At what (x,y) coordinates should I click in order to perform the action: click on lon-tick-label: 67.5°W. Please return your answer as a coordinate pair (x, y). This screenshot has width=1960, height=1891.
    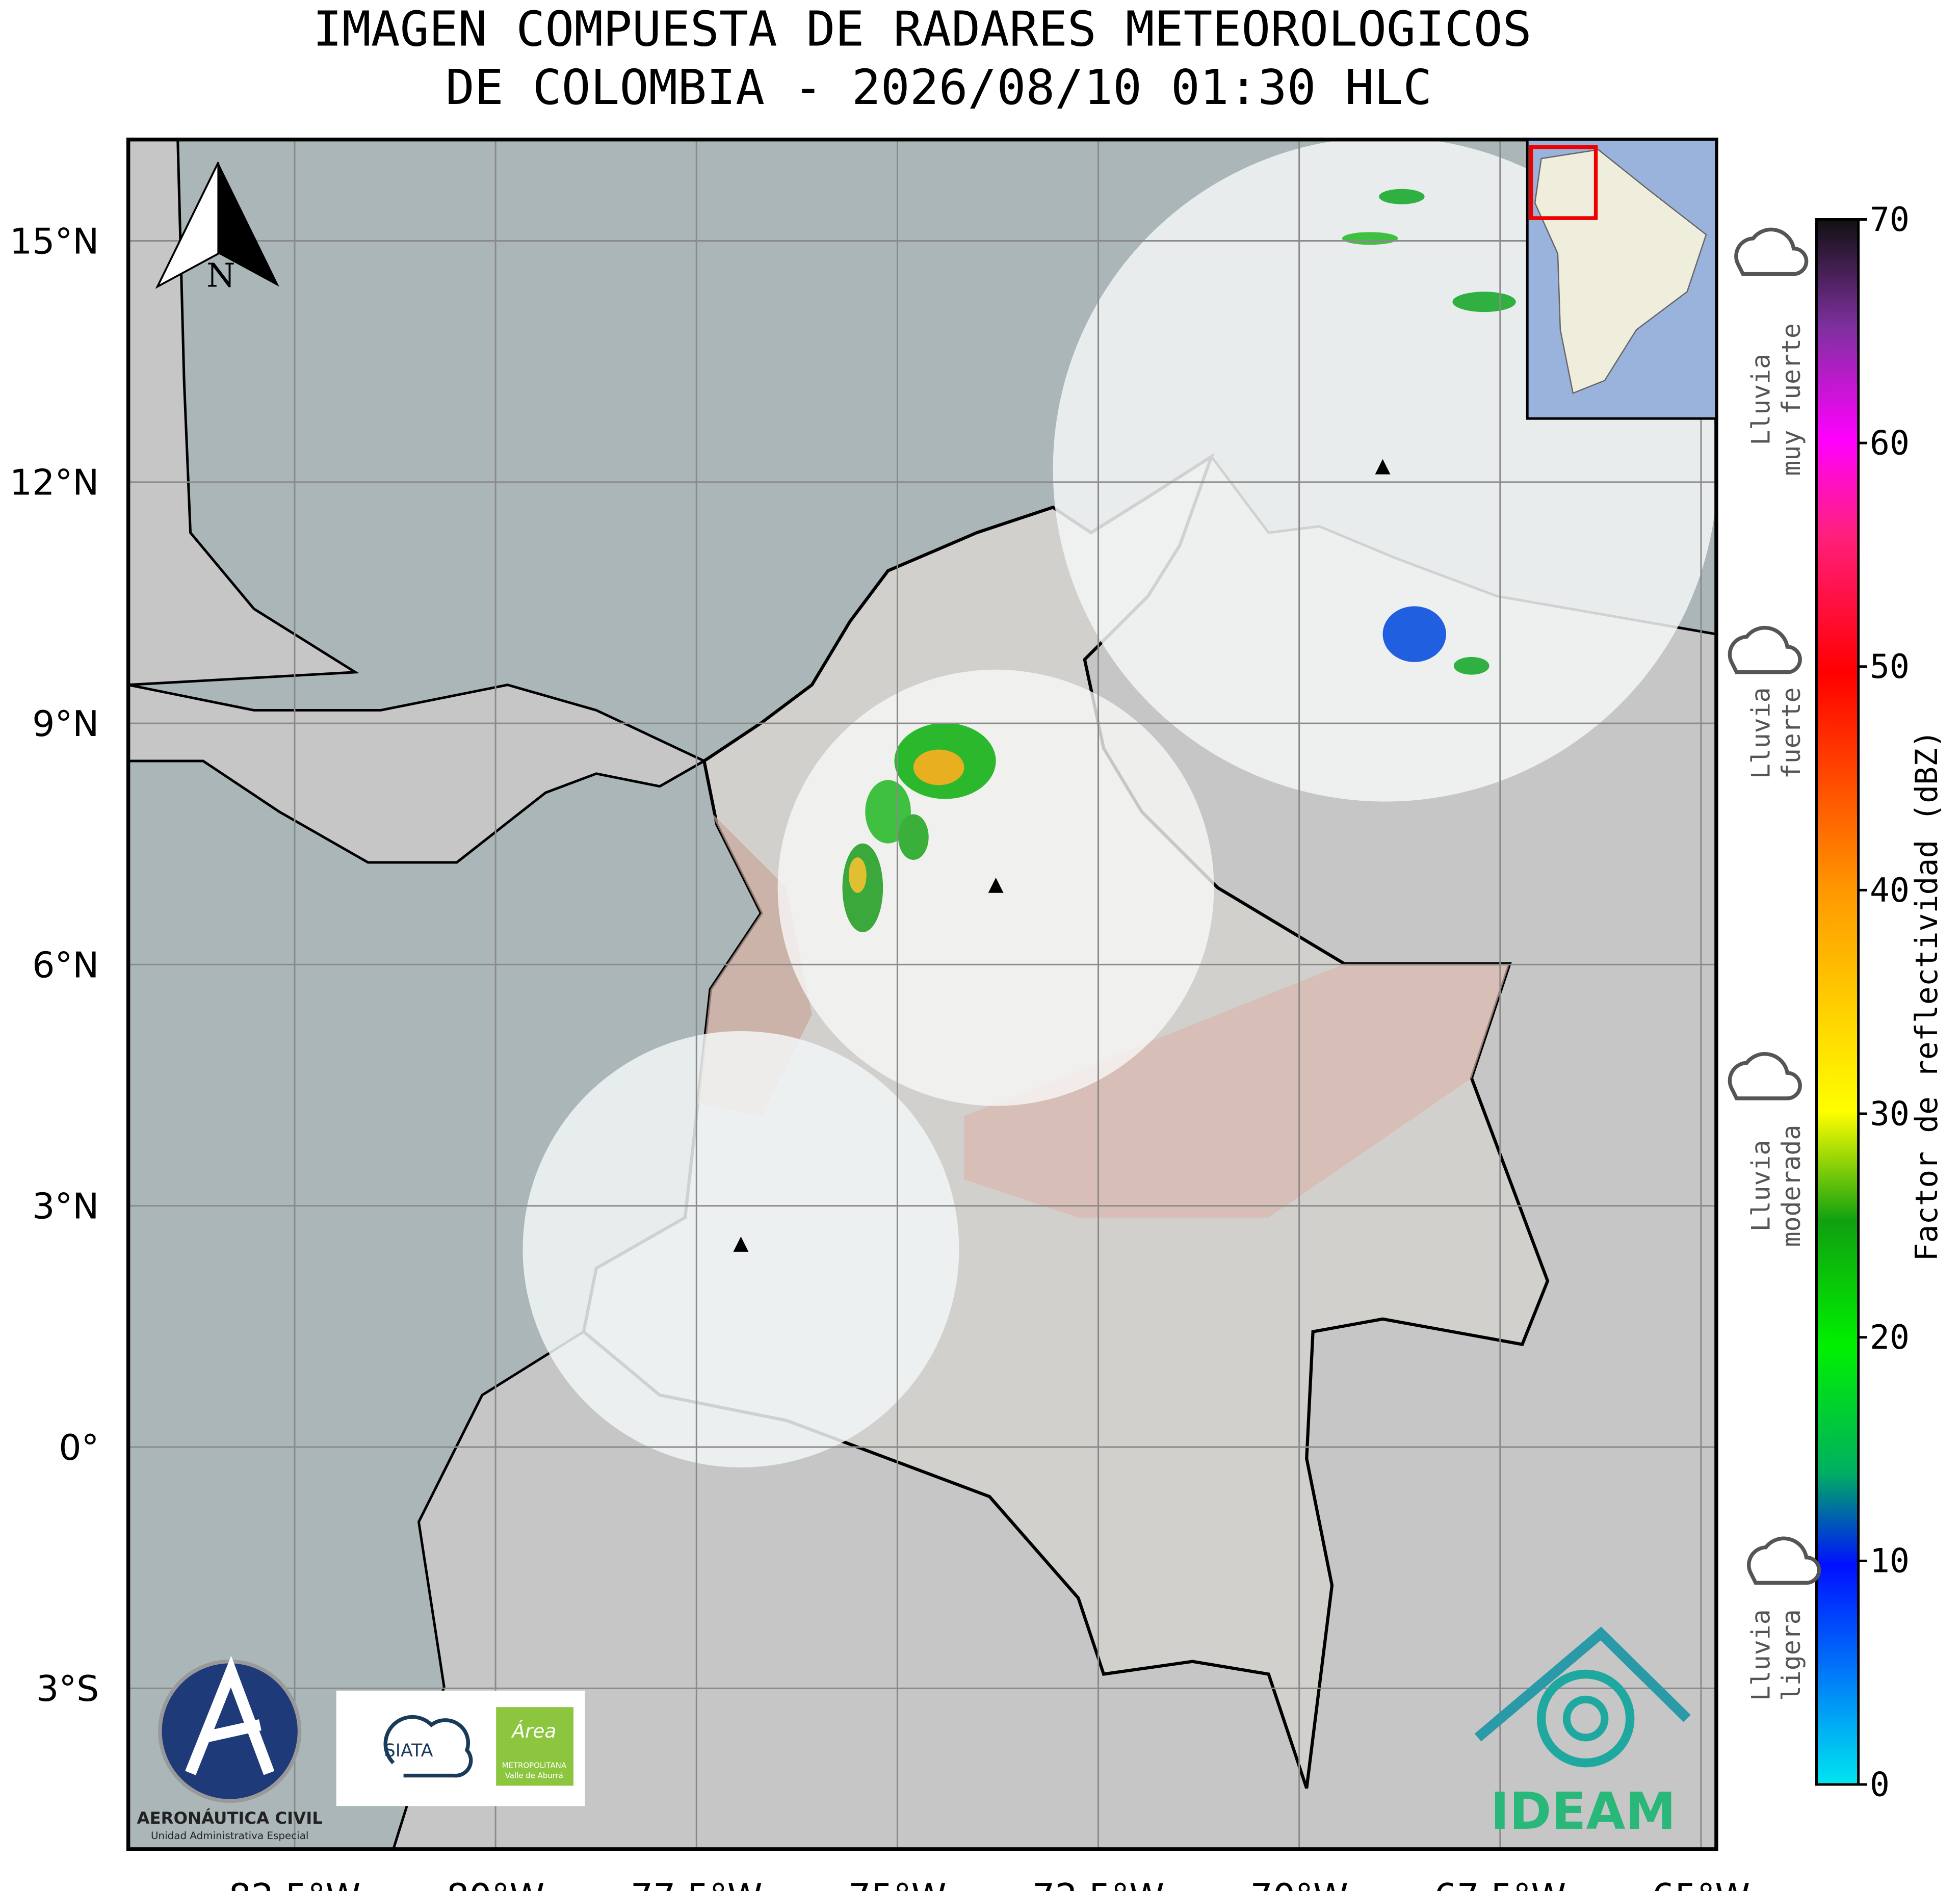
    Looking at the image, I should click on (1500, 1883).